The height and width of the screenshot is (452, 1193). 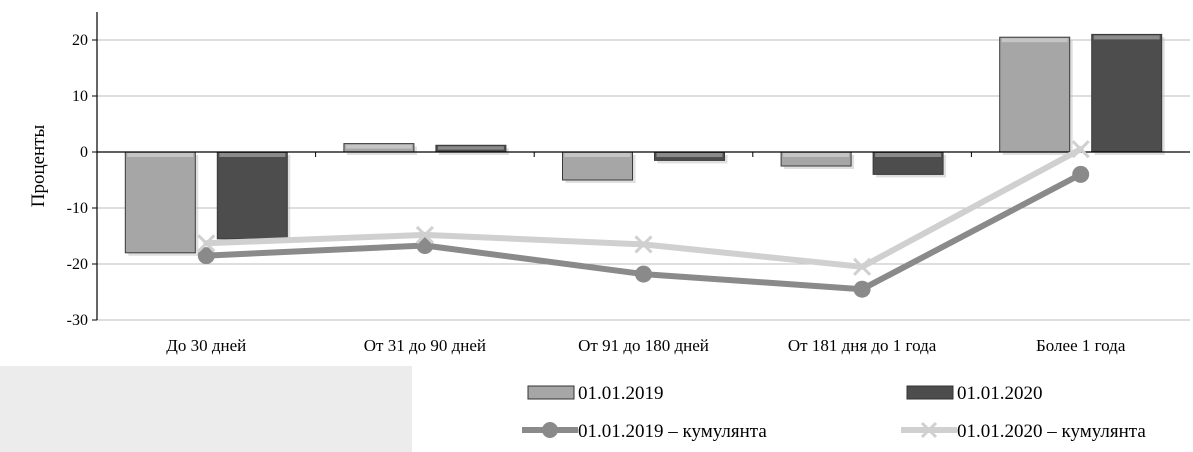 What do you see at coordinates (80, 96) in the screenshot?
I see `y-tick-label: 10` at bounding box center [80, 96].